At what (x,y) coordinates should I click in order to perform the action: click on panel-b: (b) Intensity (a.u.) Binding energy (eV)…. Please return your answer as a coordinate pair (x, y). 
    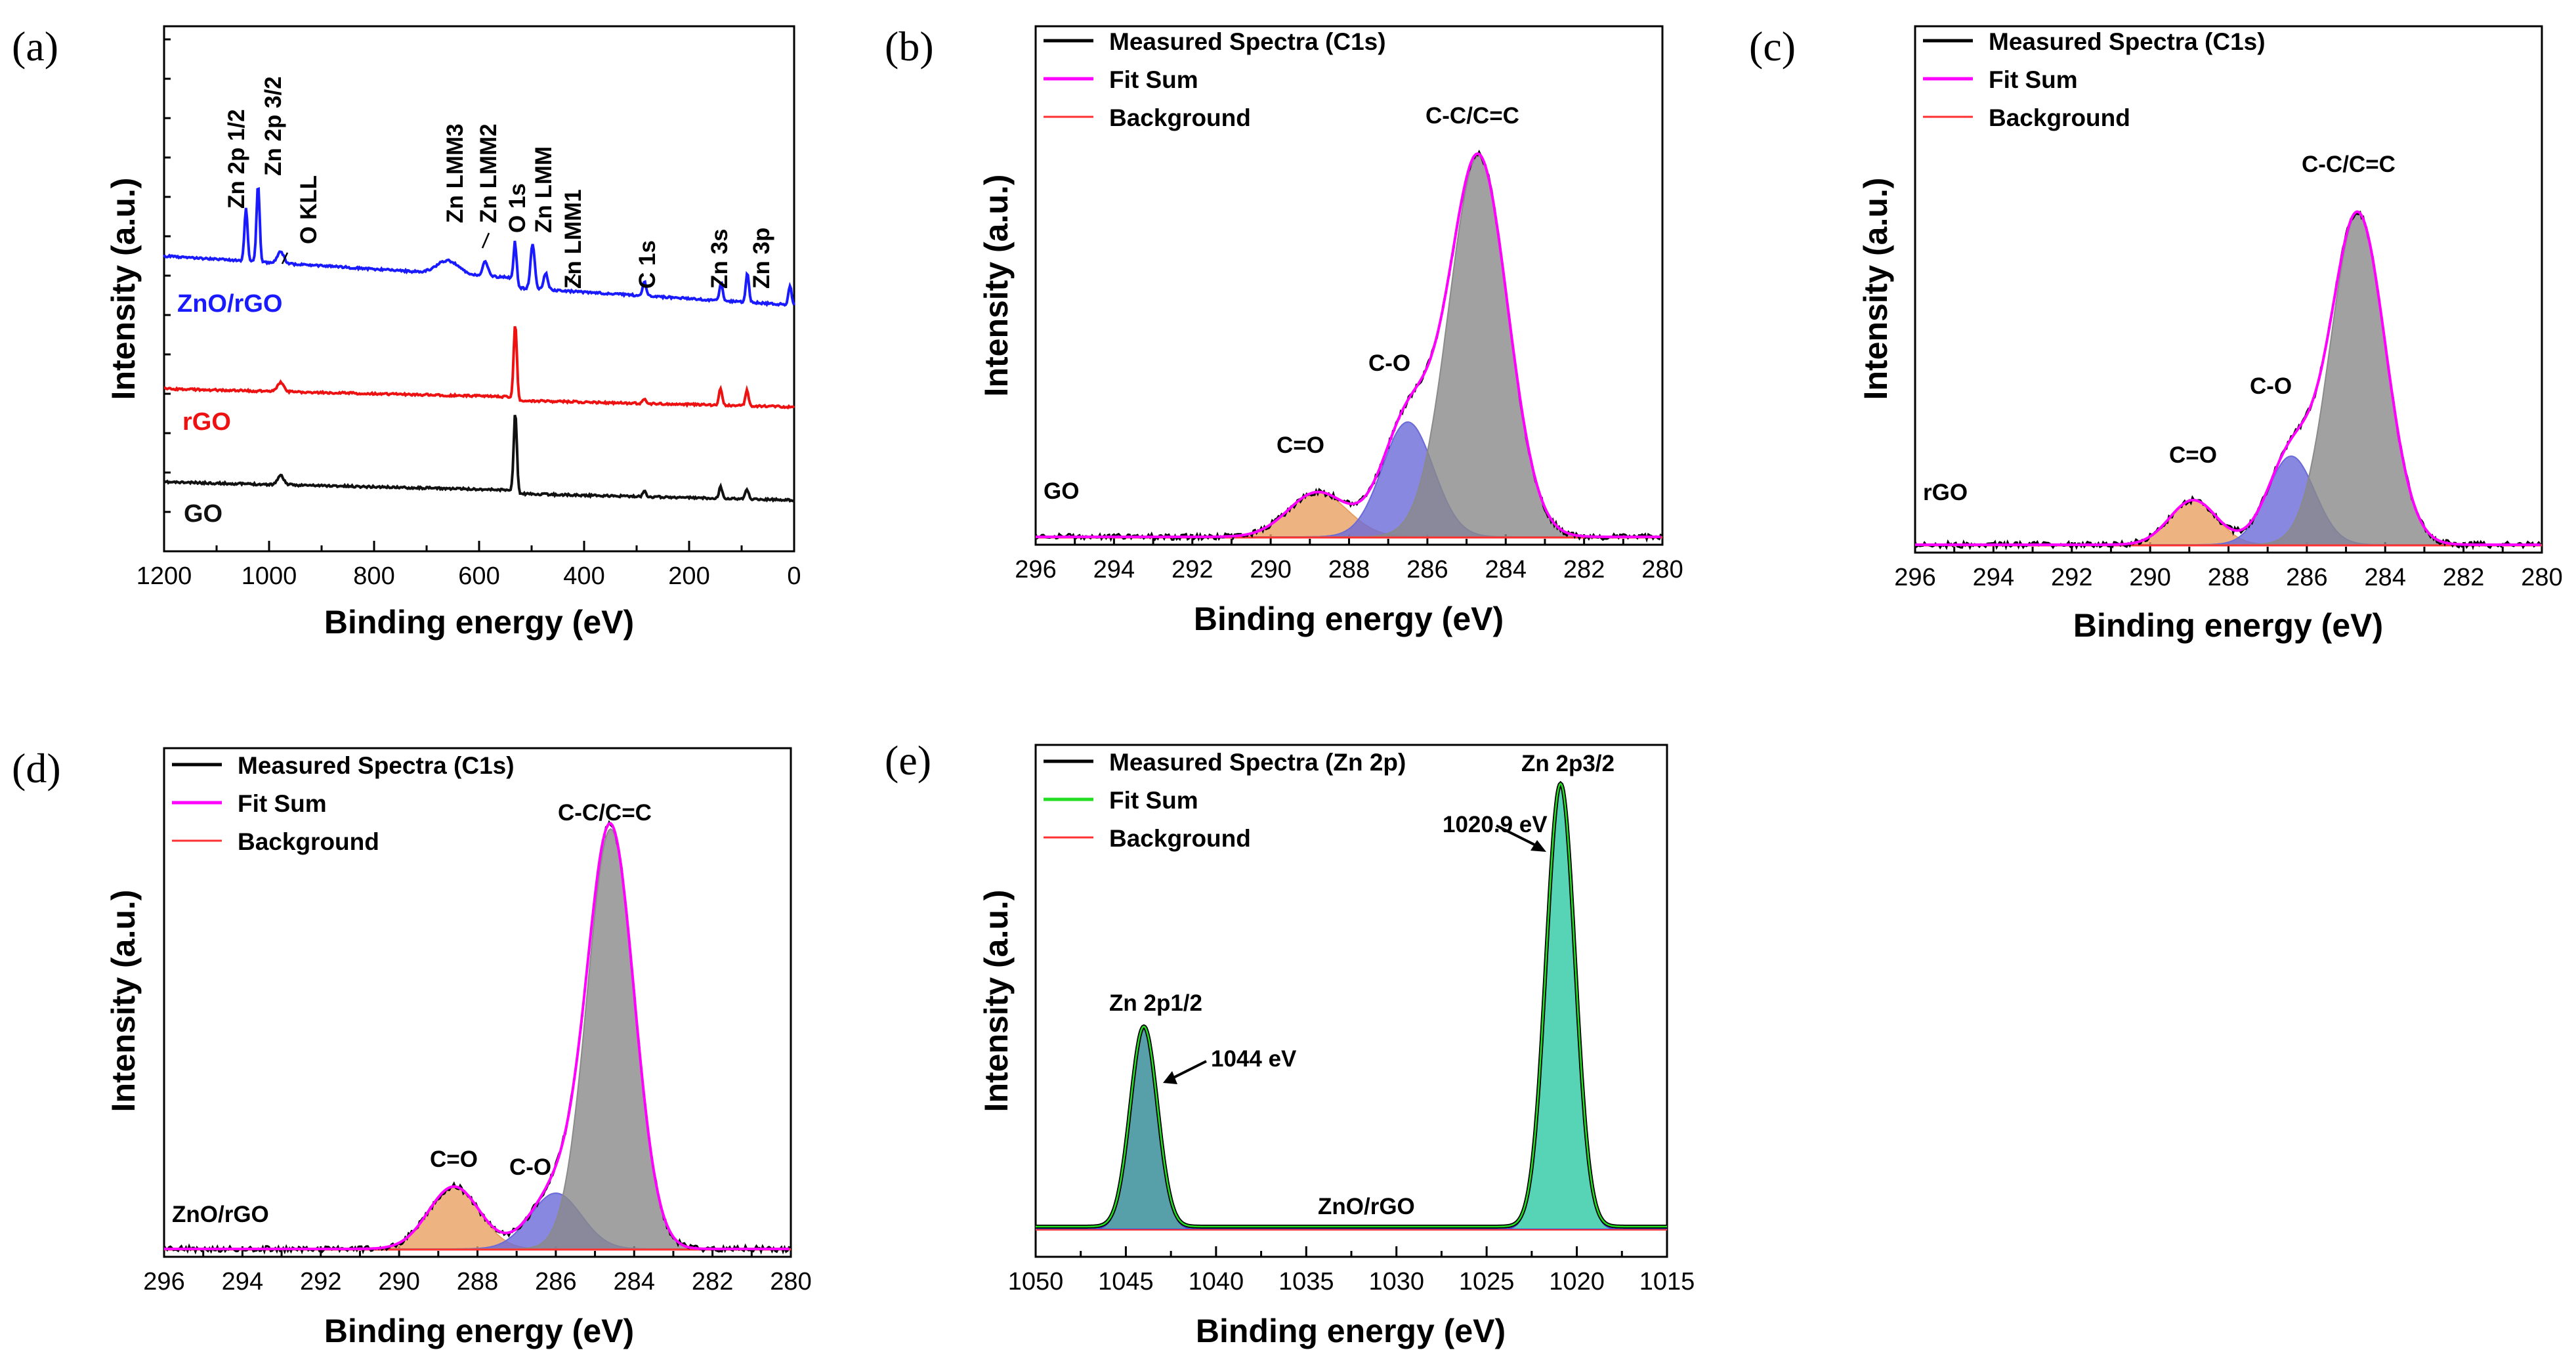
    Looking at the image, I should click on (1284, 330).